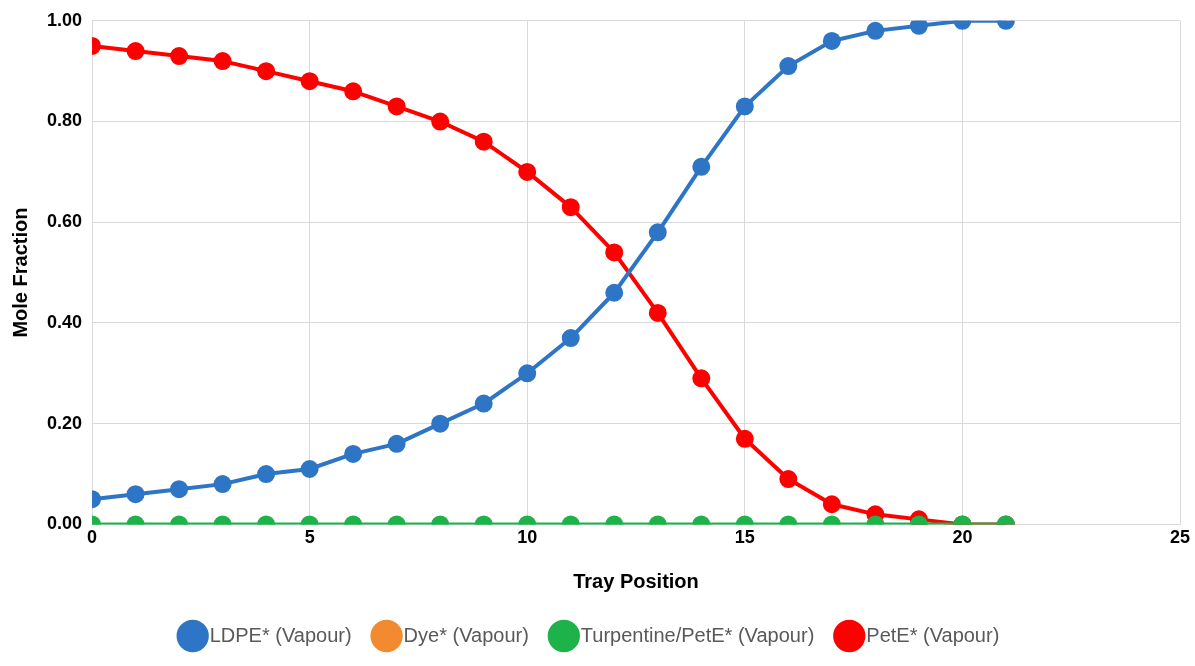  What do you see at coordinates (1180, 537) in the screenshot?
I see `x-tick-label: 25` at bounding box center [1180, 537].